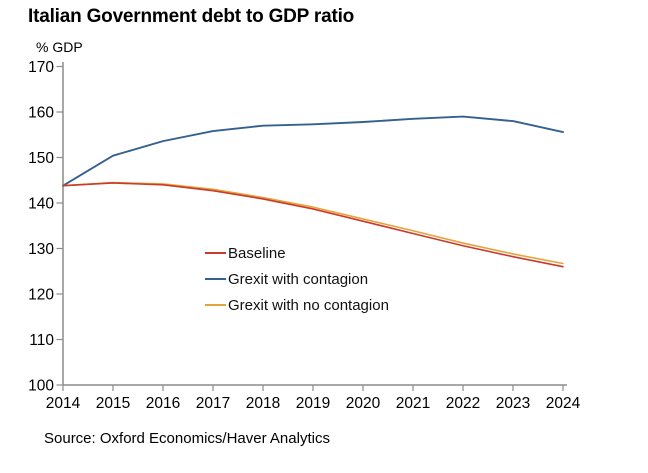 The height and width of the screenshot is (473, 648). I want to click on x-tick-label: 2014, so click(63, 403).